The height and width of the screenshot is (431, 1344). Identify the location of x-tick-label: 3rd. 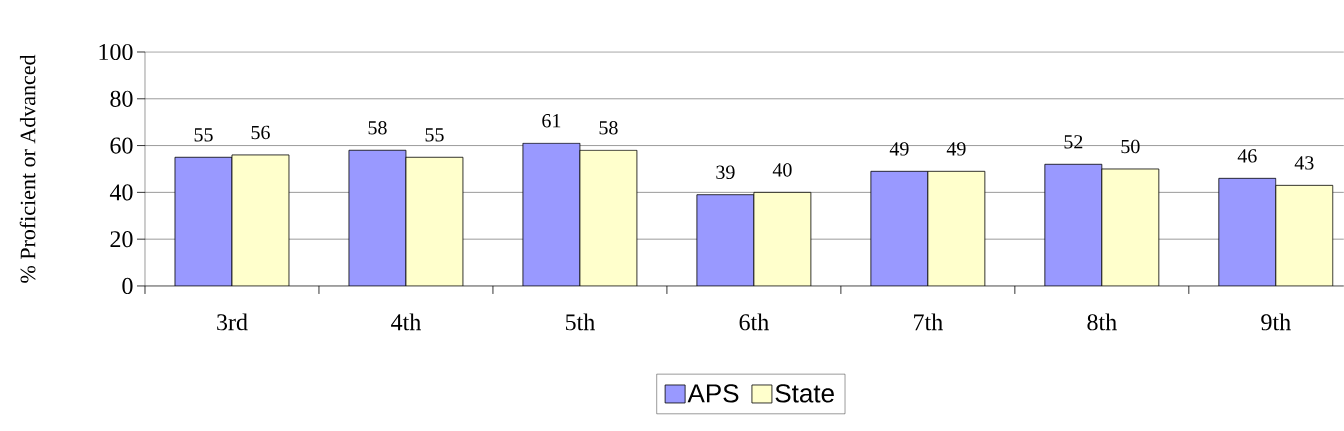
(232, 322).